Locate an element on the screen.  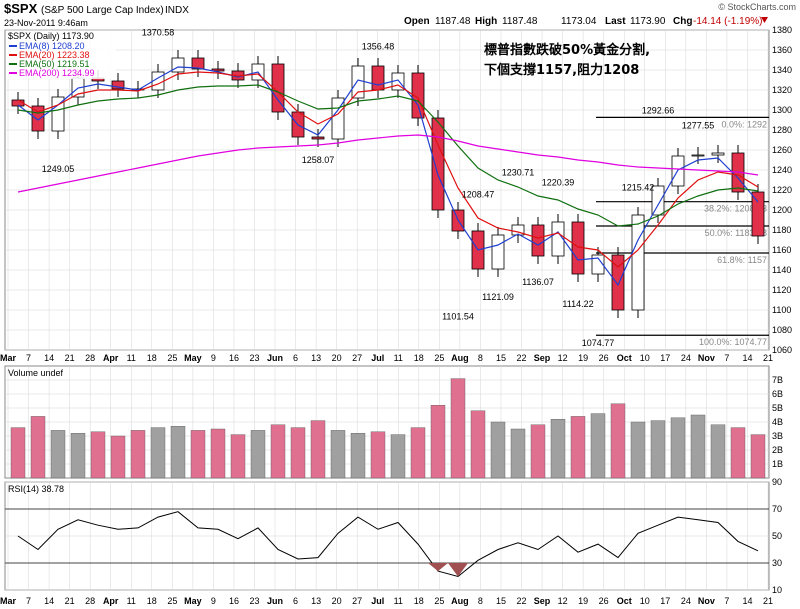
volume-tick-label: 5B is located at coordinates (777, 408).